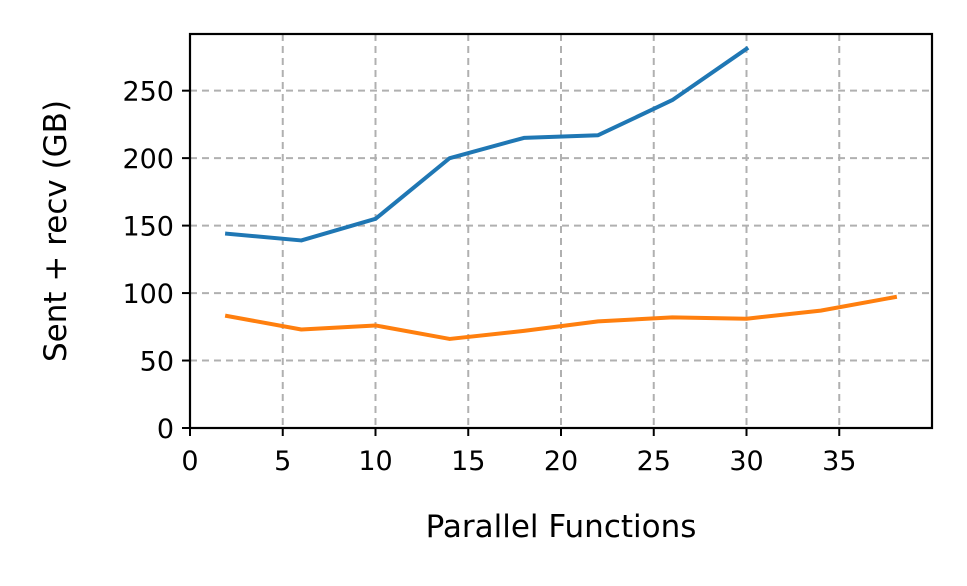 This screenshot has height=586, width=967. Describe the element at coordinates (148, 227) in the screenshot. I see `y-tick-label: 150` at that location.